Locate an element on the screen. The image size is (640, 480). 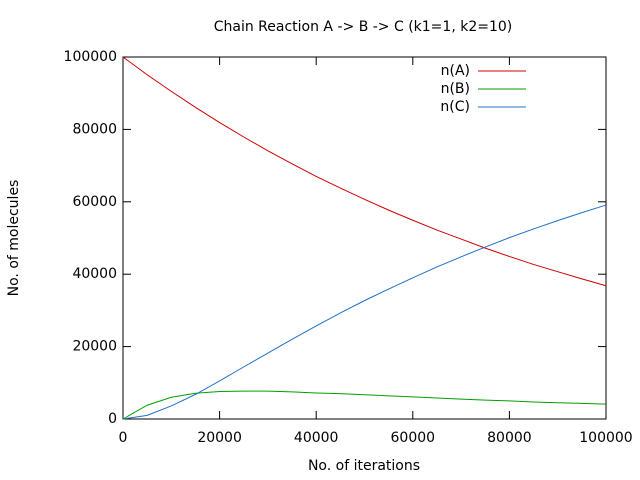
legend-label: n(B) is located at coordinates (455, 89).